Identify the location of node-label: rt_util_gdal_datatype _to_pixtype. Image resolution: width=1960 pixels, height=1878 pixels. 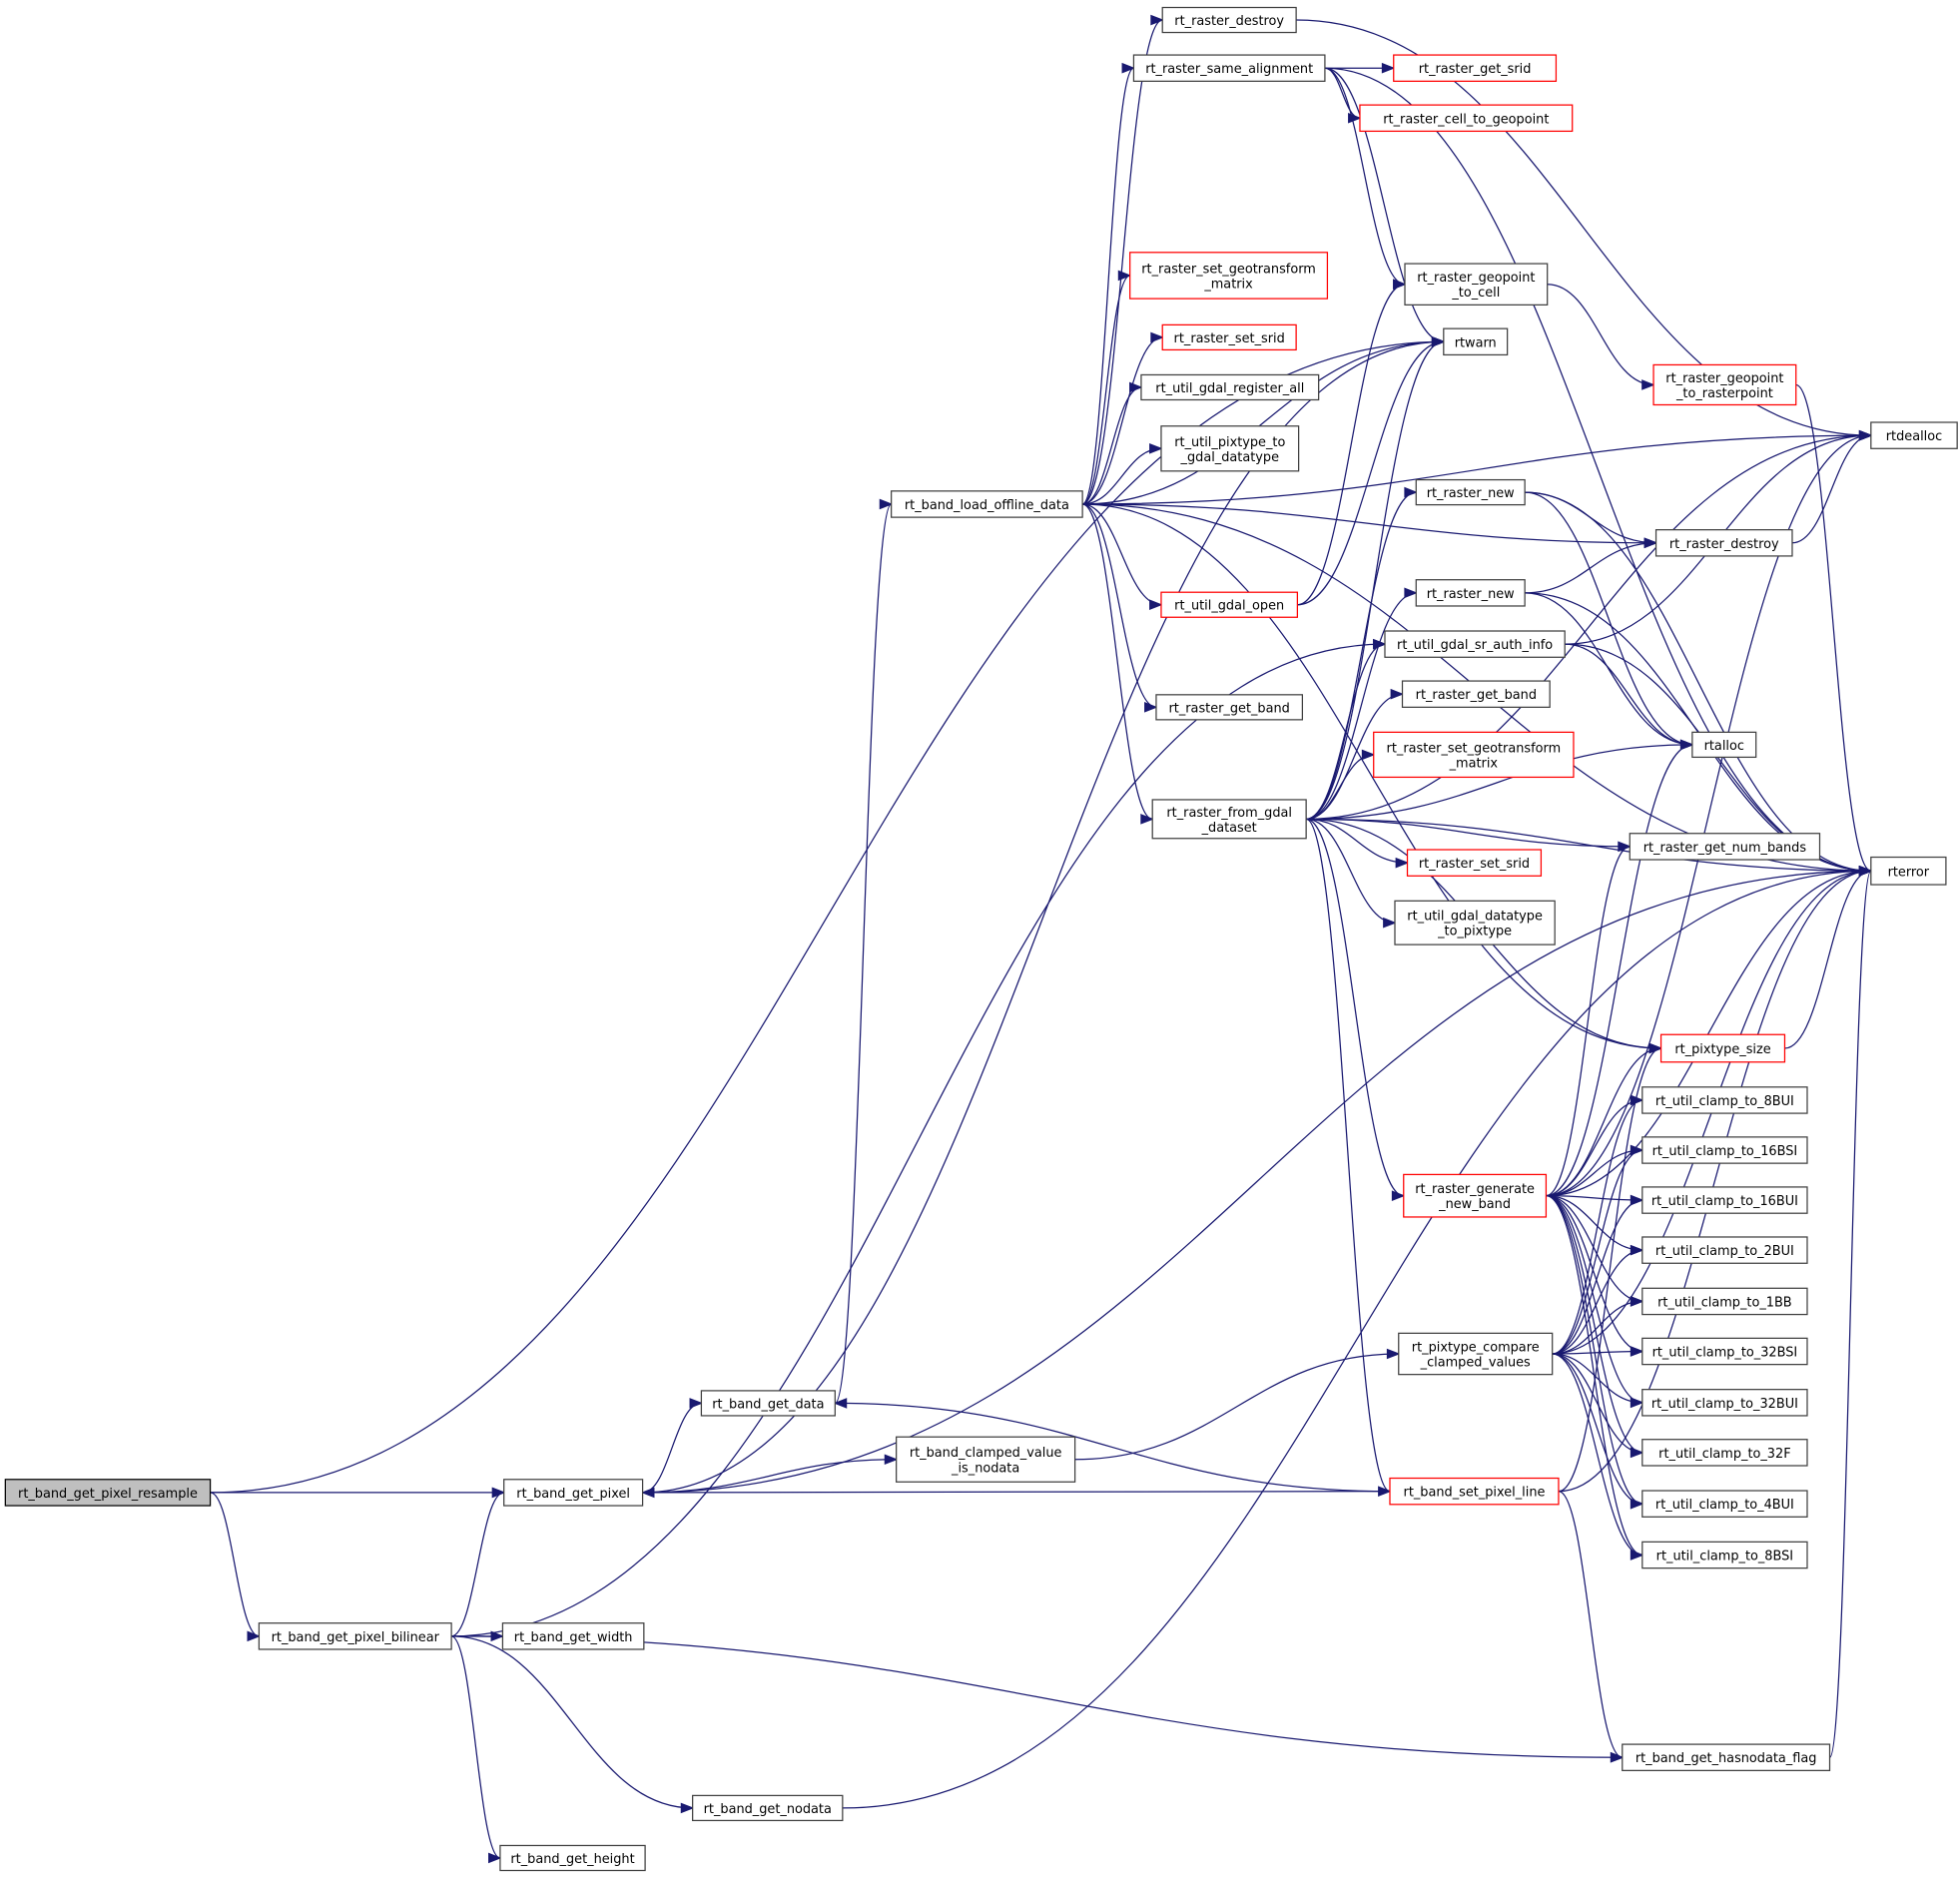
(1475, 924).